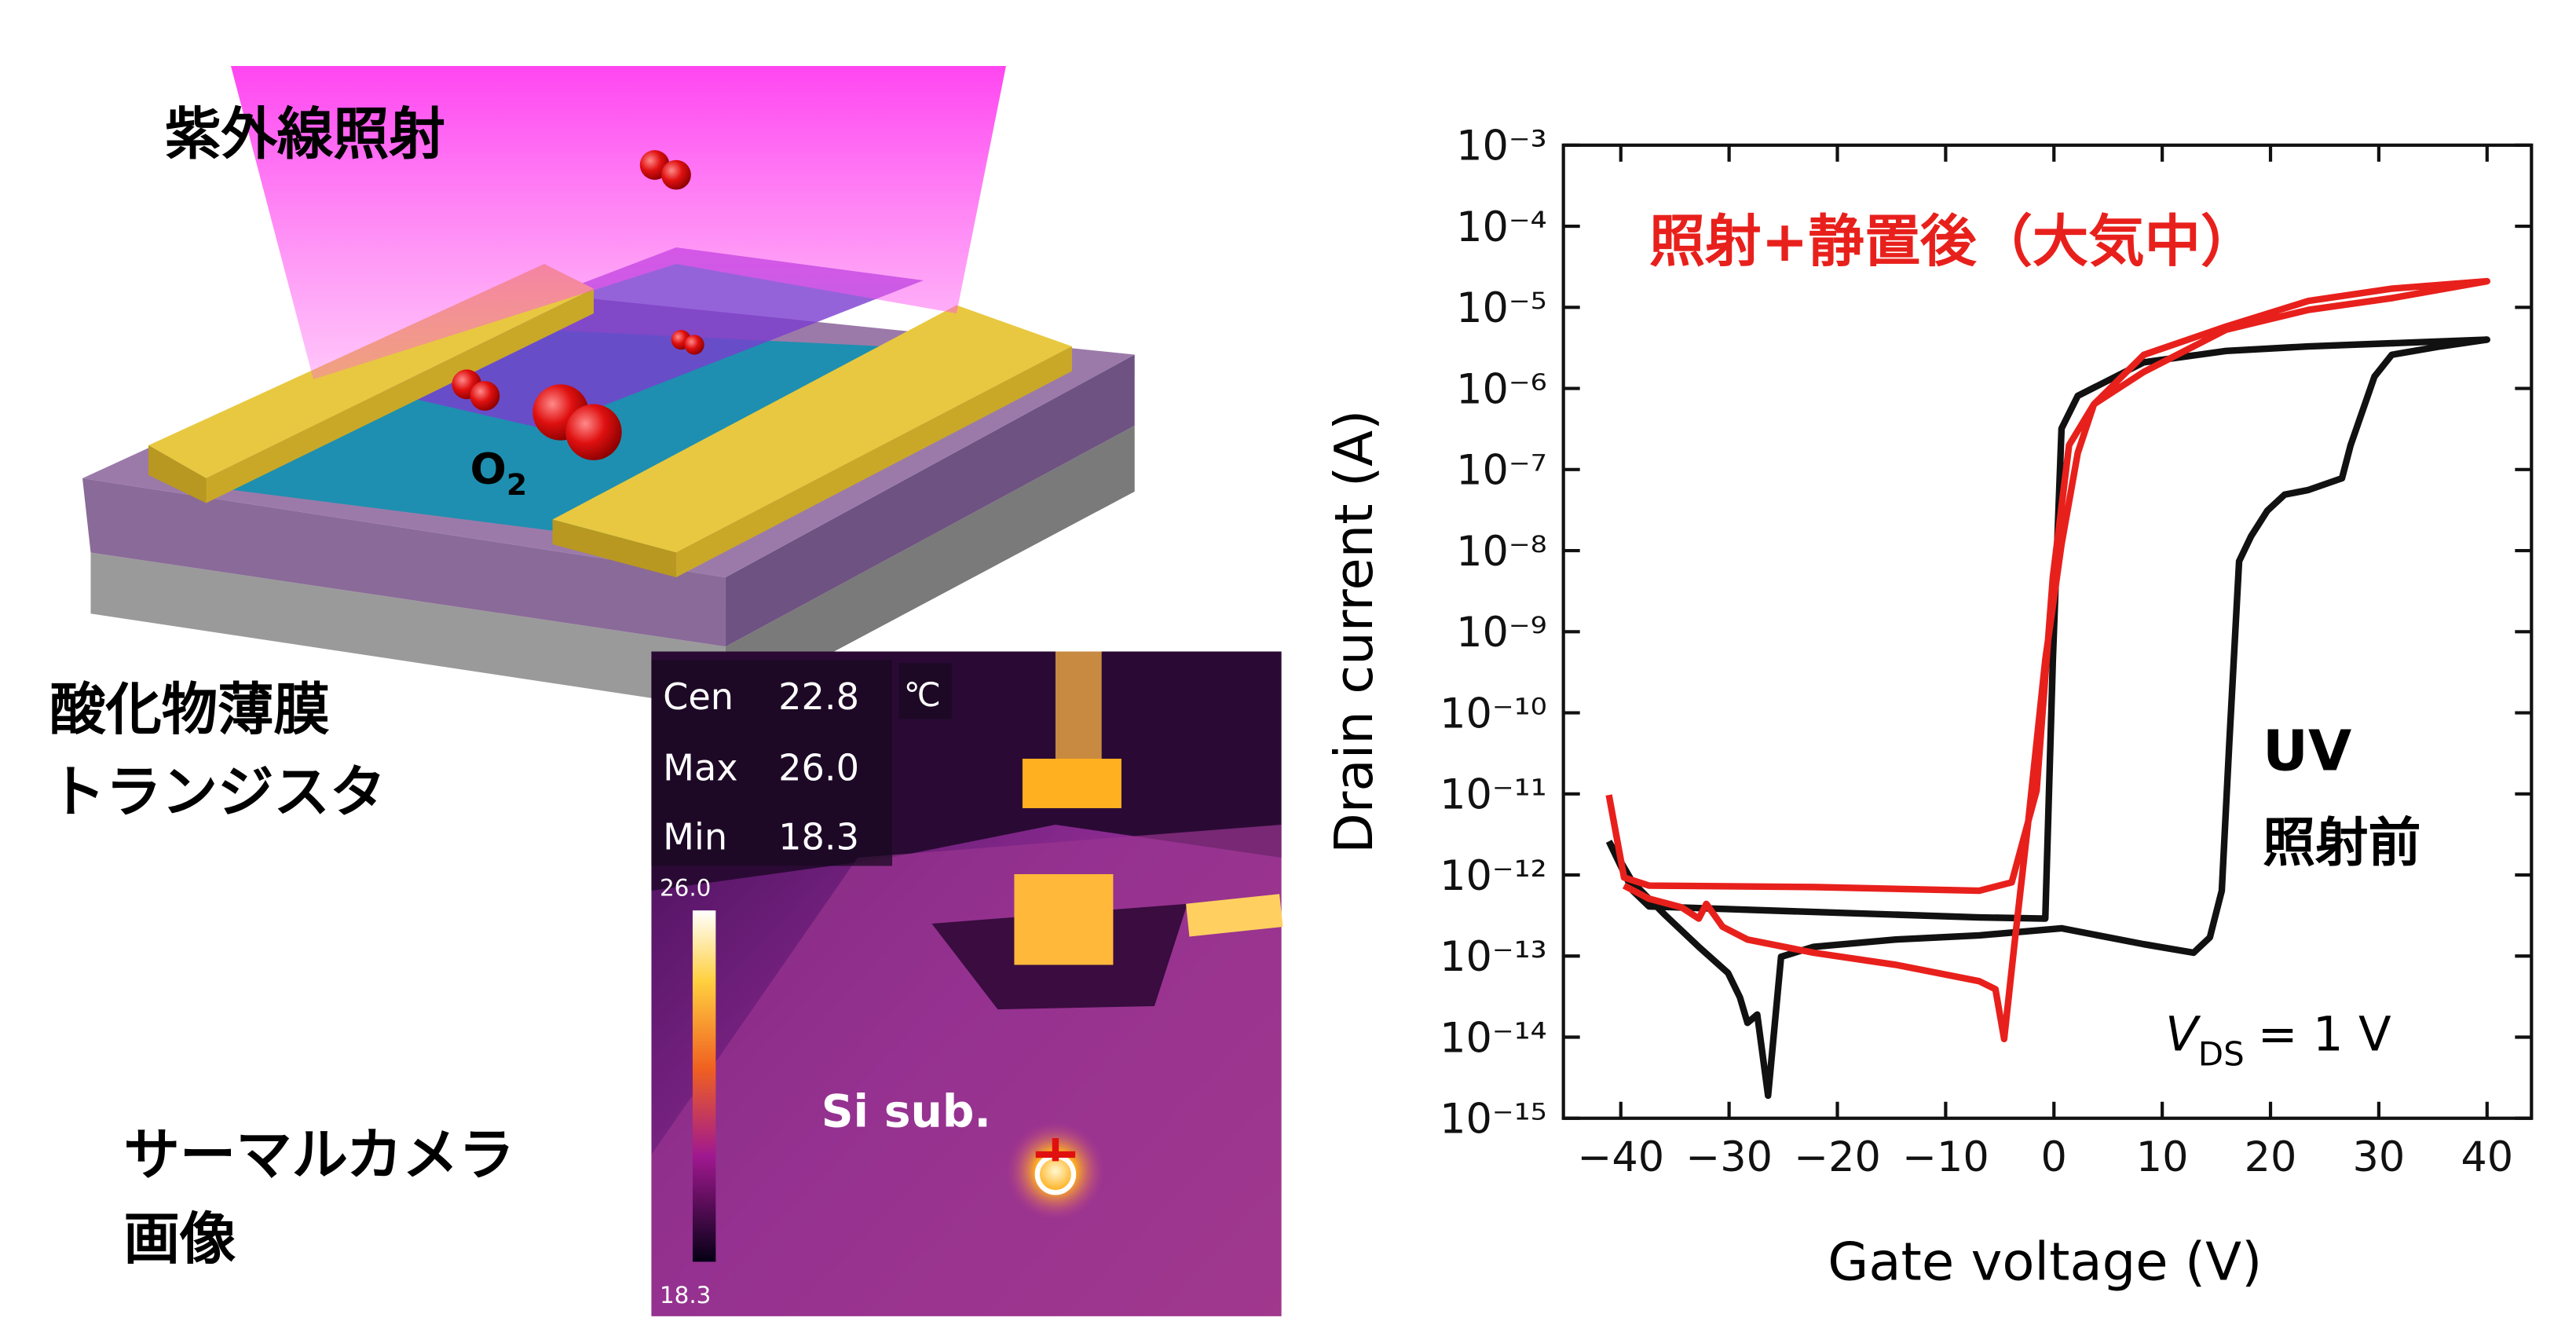 The width and height of the screenshot is (2576, 1336). I want to click on thermal-caption: サーマルカメラ, so click(318, 1155).